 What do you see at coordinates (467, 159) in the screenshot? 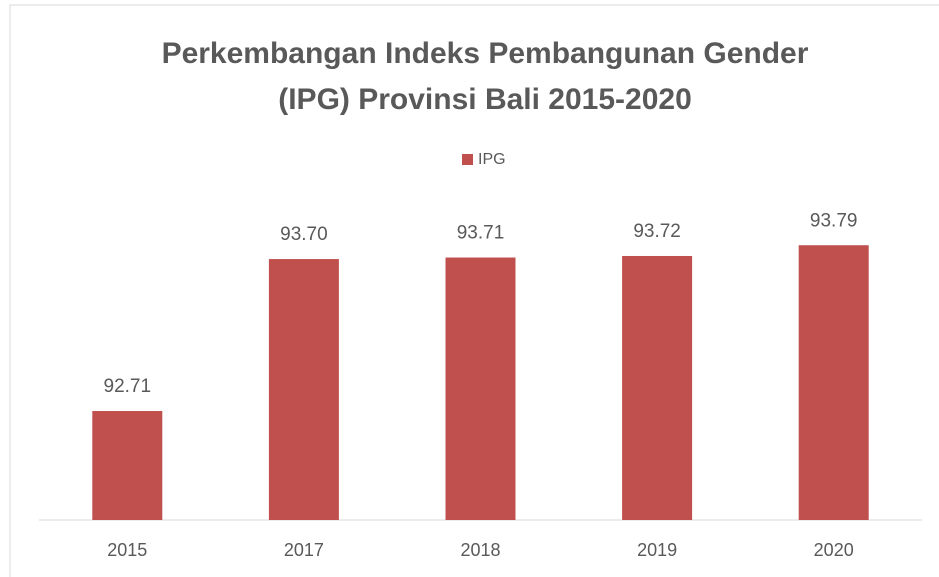
I see `legend-swatch` at bounding box center [467, 159].